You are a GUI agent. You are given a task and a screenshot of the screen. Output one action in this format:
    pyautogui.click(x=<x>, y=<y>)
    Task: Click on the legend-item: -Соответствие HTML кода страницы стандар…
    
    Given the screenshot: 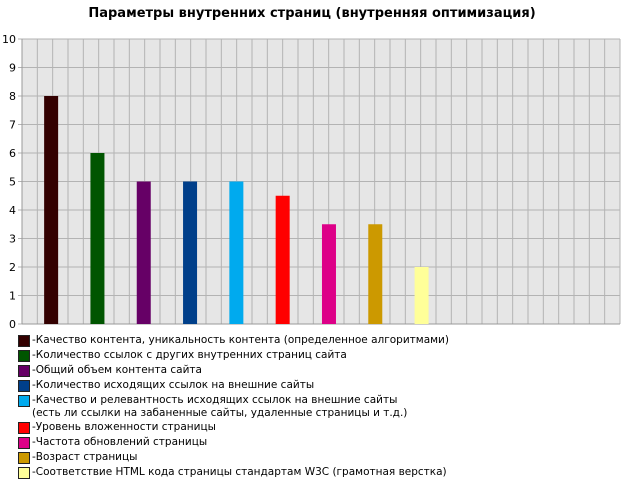 What is the action you would take?
    pyautogui.click(x=233, y=473)
    